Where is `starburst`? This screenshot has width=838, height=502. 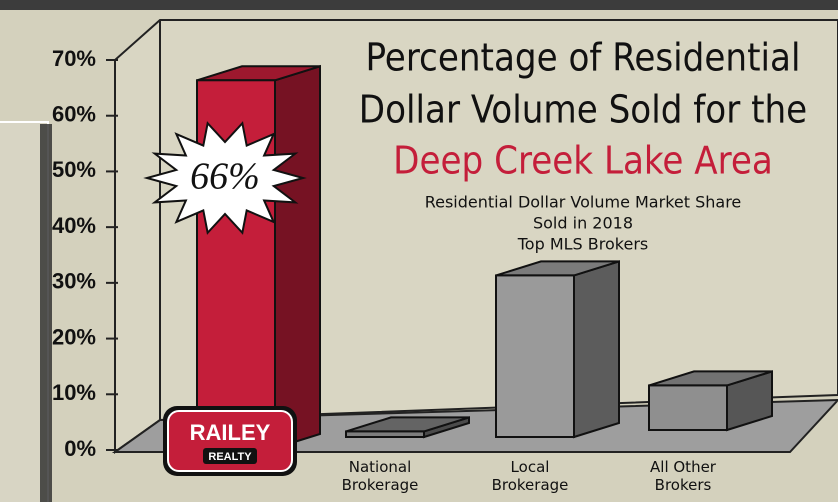
starburst is located at coordinates (225, 178).